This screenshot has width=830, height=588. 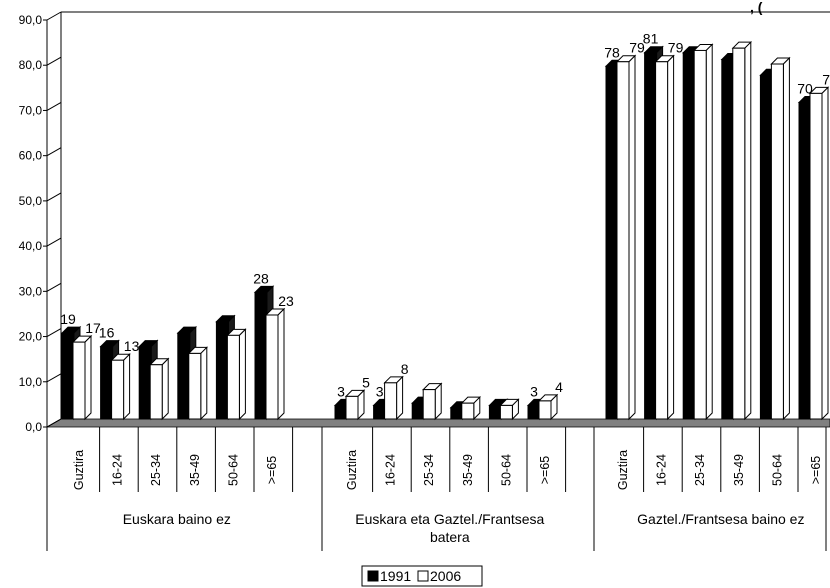 What do you see at coordinates (33, 427) in the screenshot?
I see `y-tick-label: 0,0` at bounding box center [33, 427].